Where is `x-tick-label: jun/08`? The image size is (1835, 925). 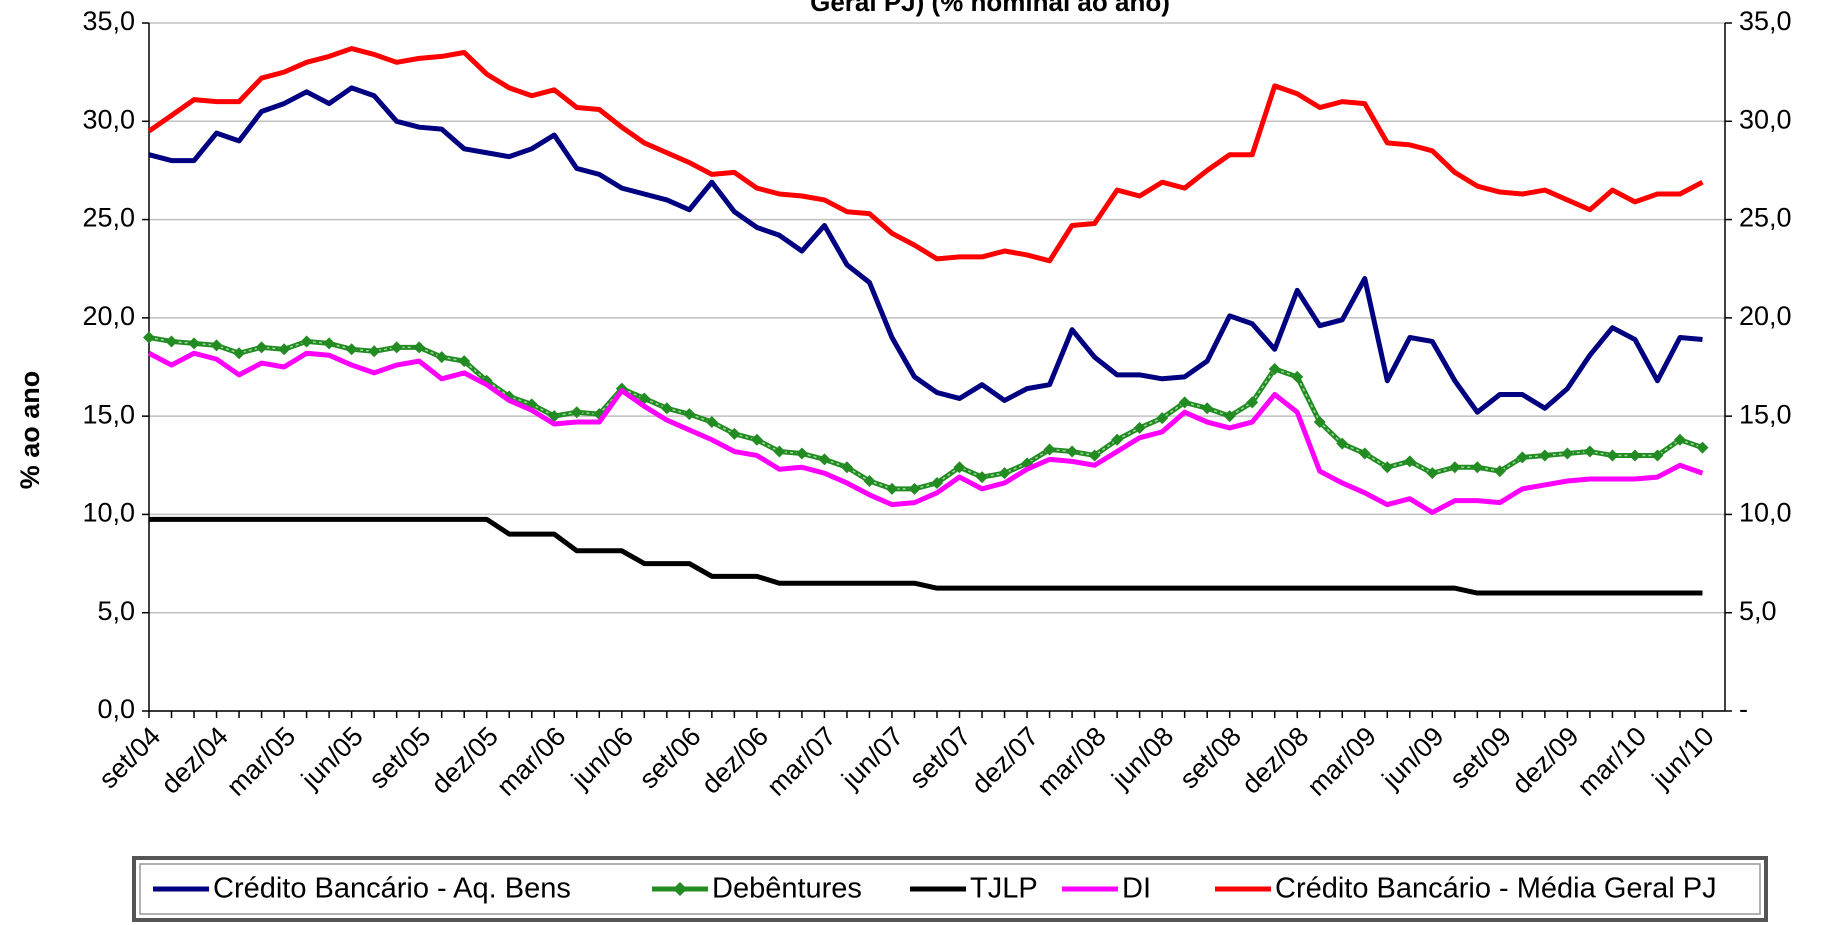
x-tick-label: jun/08 is located at coordinates (1142, 758).